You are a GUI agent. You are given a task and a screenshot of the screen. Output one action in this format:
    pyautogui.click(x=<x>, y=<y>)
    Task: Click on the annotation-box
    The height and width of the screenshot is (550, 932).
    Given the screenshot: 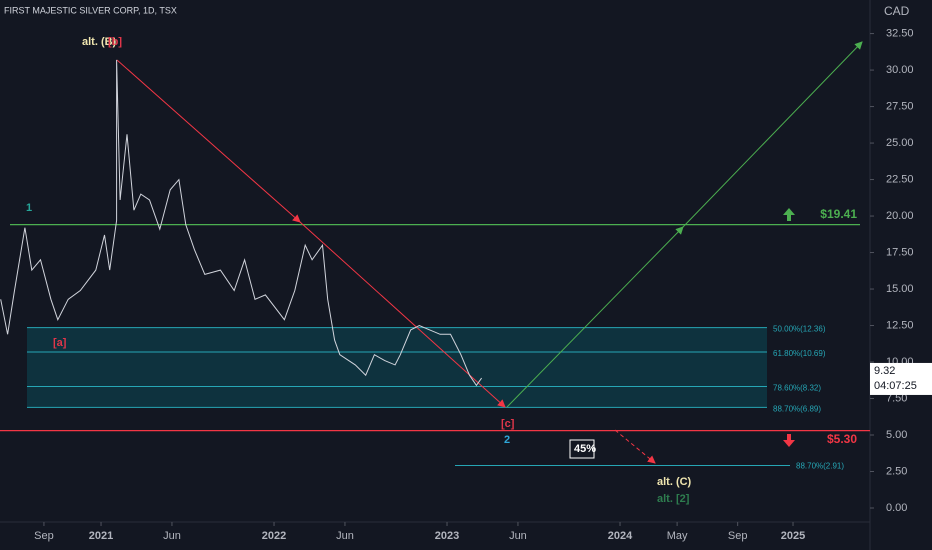 What is the action you would take?
    pyautogui.click(x=582, y=449)
    